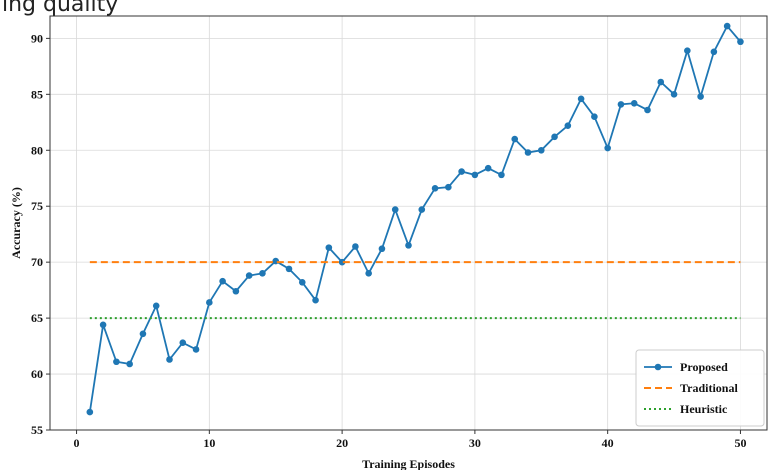  I want to click on y-tick-label: 65, so click(37, 318).